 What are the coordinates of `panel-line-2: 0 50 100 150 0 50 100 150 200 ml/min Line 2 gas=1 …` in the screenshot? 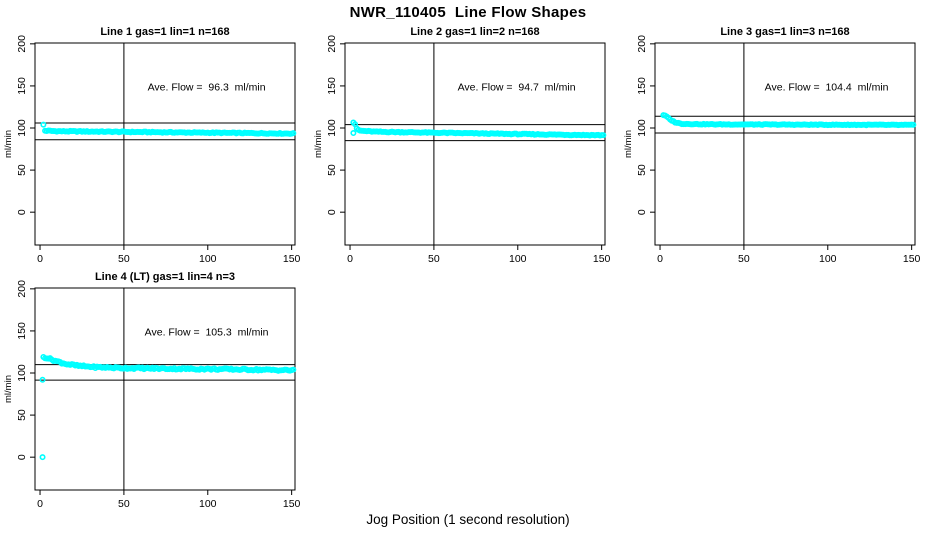 It's located at (462, 145).